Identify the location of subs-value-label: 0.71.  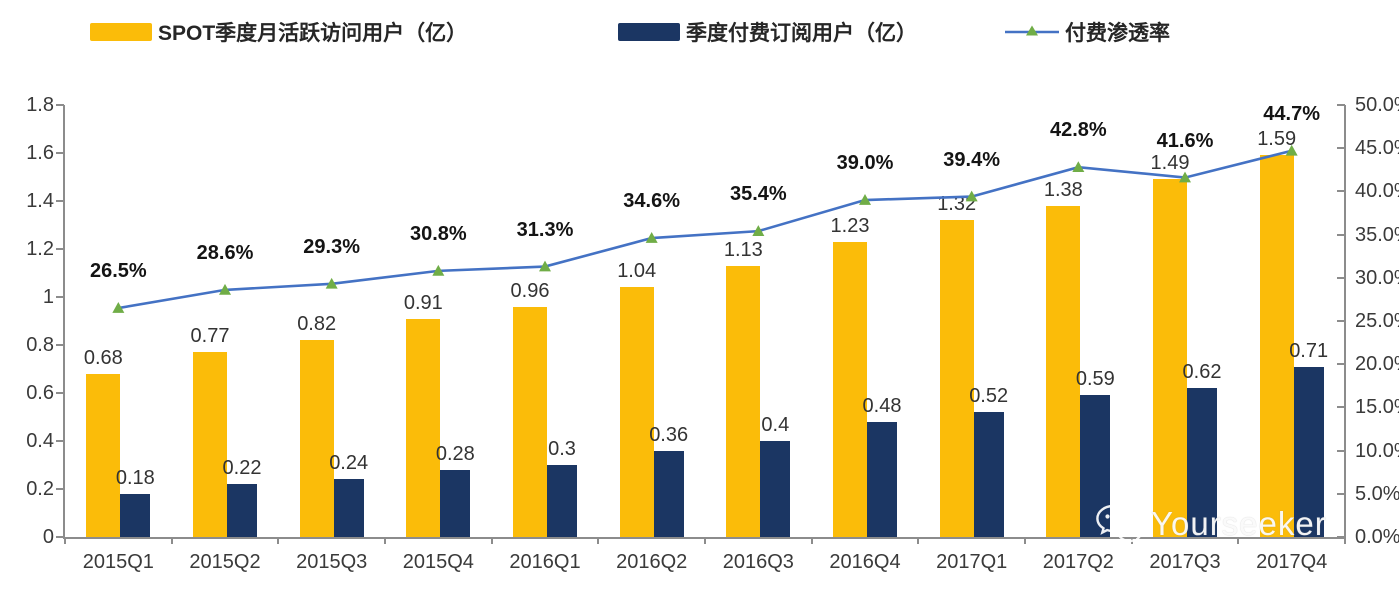
(1309, 350).